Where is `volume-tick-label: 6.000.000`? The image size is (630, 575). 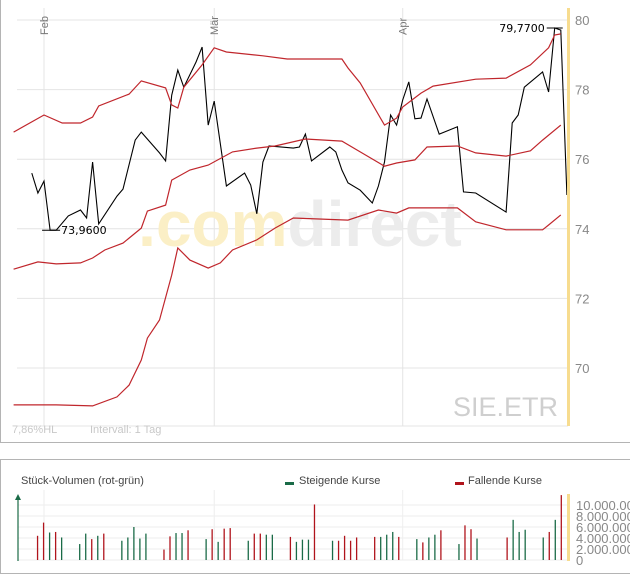
volume-tick-label: 6.000.000 is located at coordinates (603, 527).